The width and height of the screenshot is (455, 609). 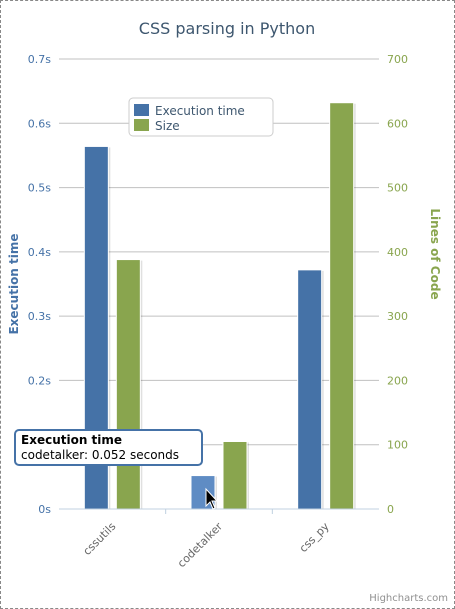 I want to click on tooltip: Execution time codetalker: 0.052 seconds, so click(x=108, y=447).